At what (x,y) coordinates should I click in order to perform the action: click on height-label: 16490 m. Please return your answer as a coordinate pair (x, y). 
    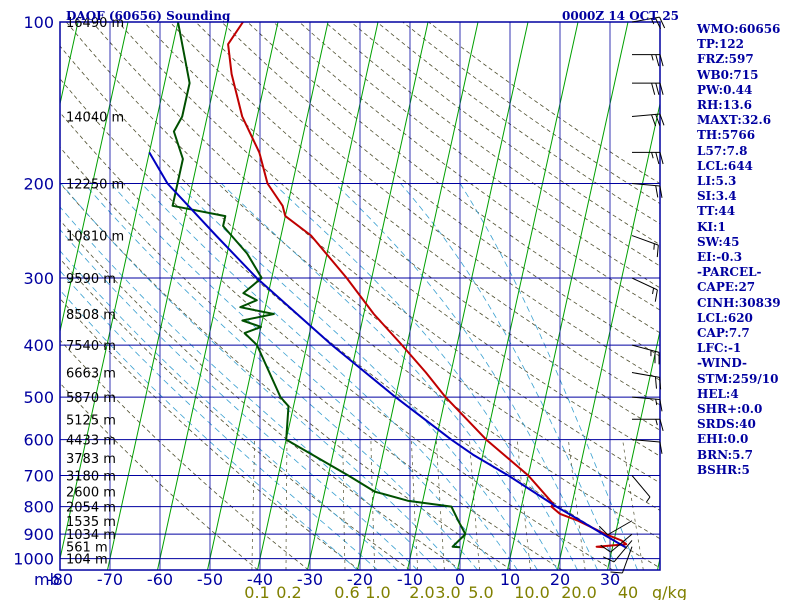
    Looking at the image, I should click on (95, 23).